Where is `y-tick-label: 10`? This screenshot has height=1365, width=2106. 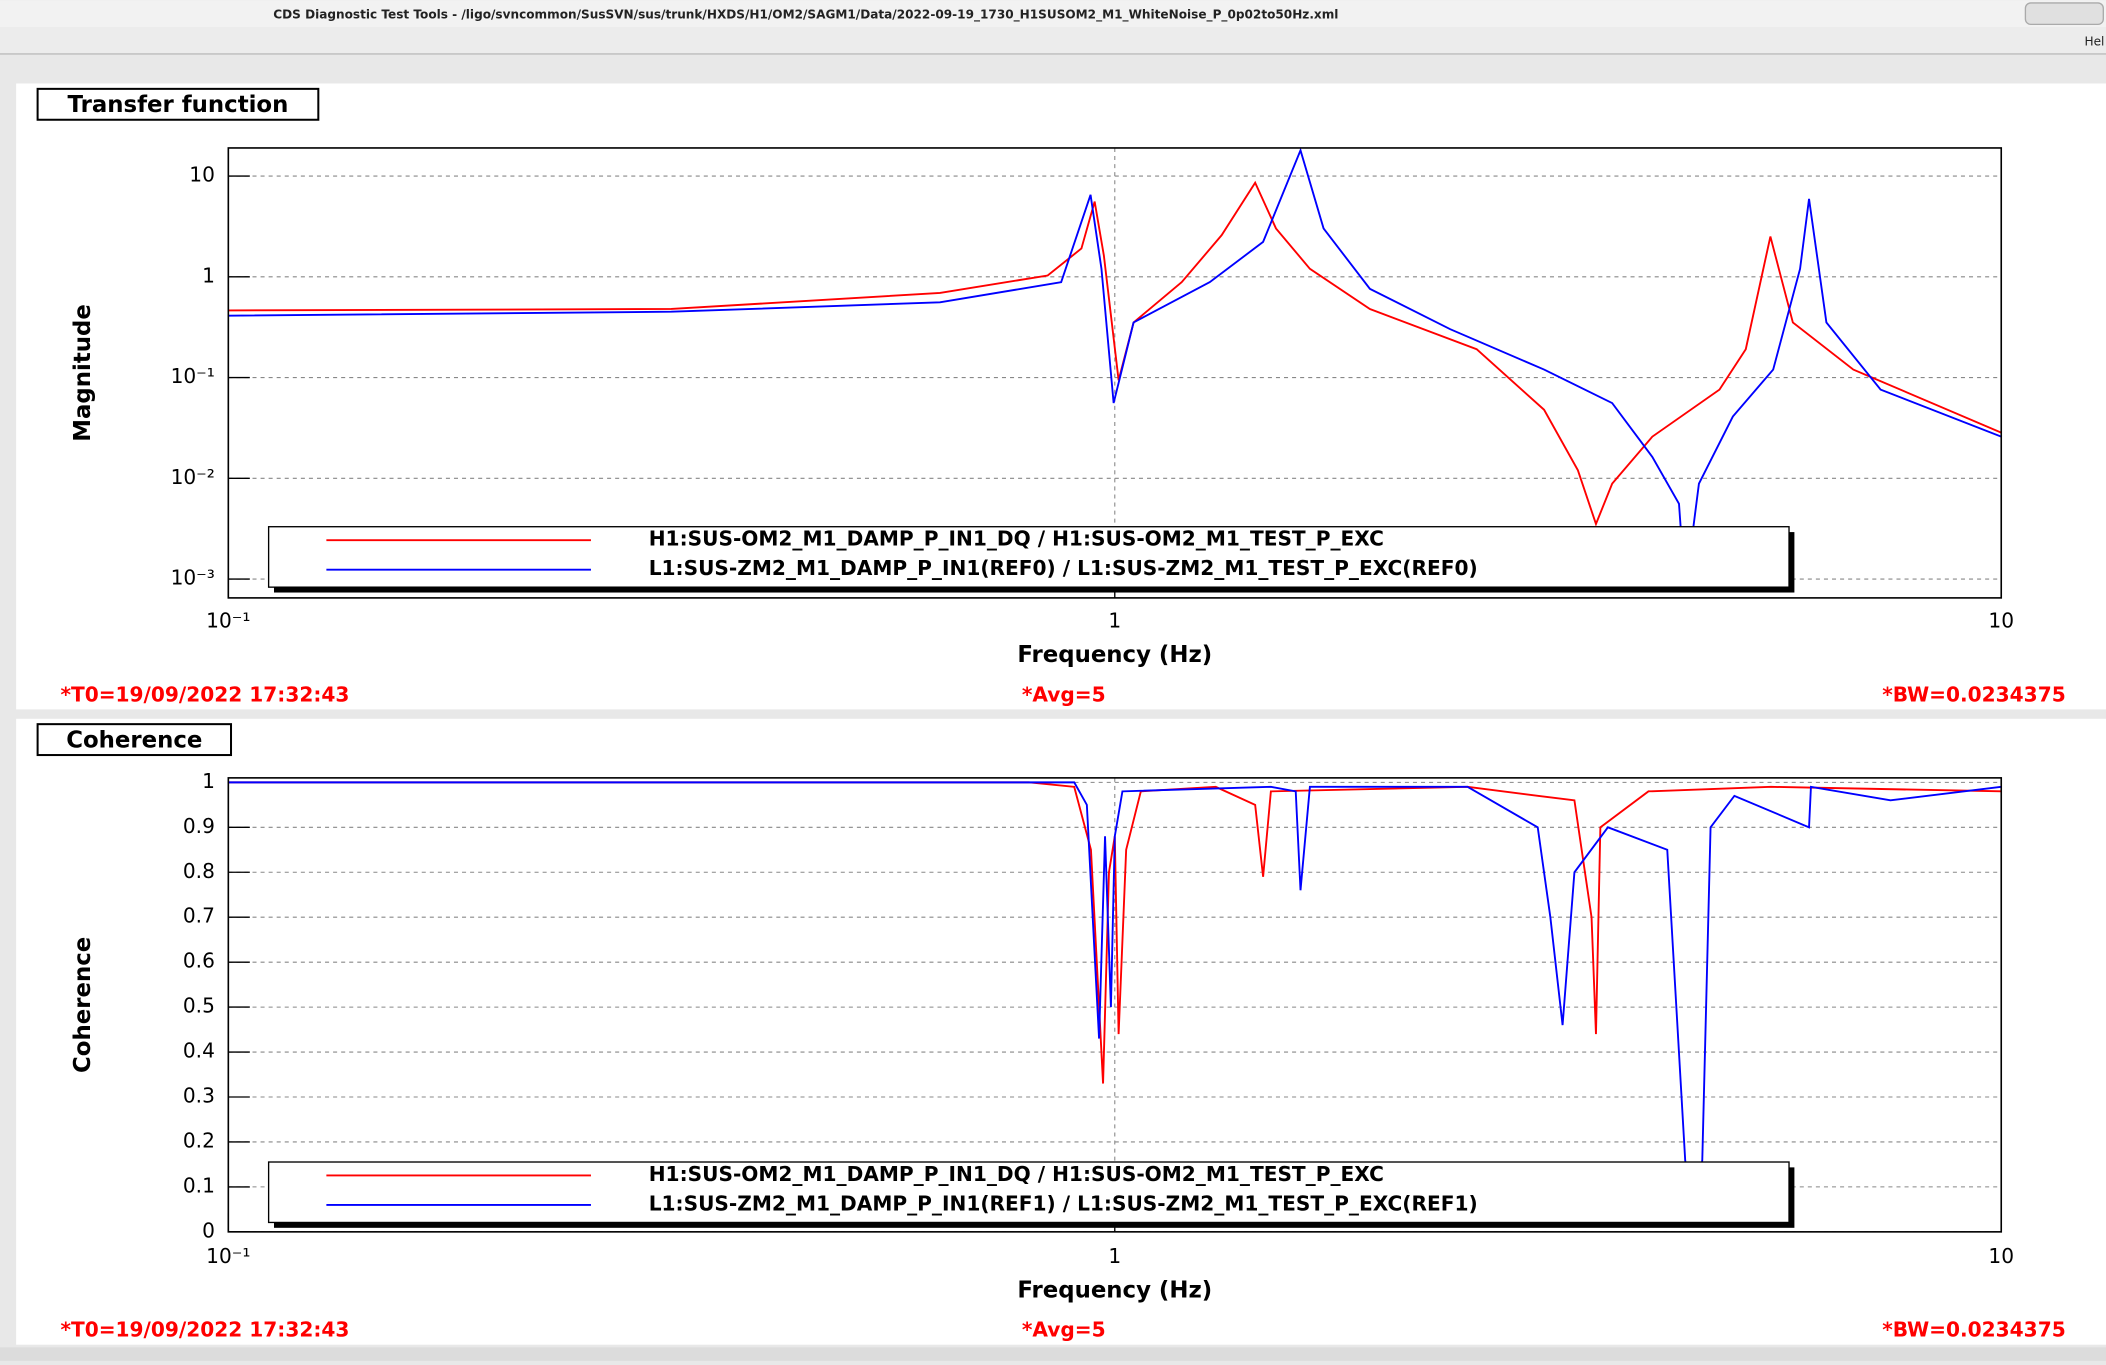
y-tick-label: 10 is located at coordinates (202, 175).